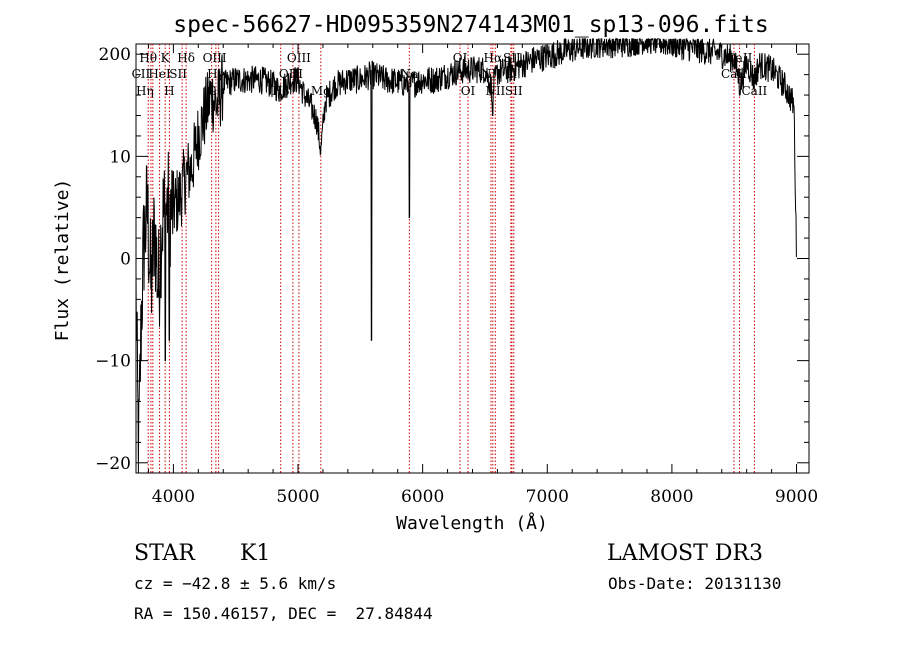 The height and width of the screenshot is (649, 900). I want to click on y-tick-label-0: −20, so click(113, 464).